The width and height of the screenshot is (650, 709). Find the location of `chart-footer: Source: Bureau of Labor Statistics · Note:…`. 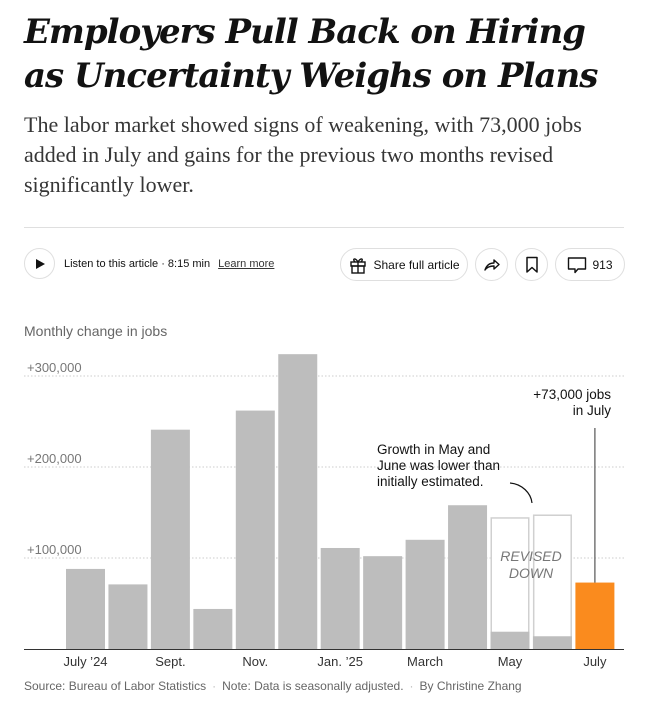

chart-footer: Source: Bureau of Labor Statistics · Note:… is located at coordinates (273, 686).